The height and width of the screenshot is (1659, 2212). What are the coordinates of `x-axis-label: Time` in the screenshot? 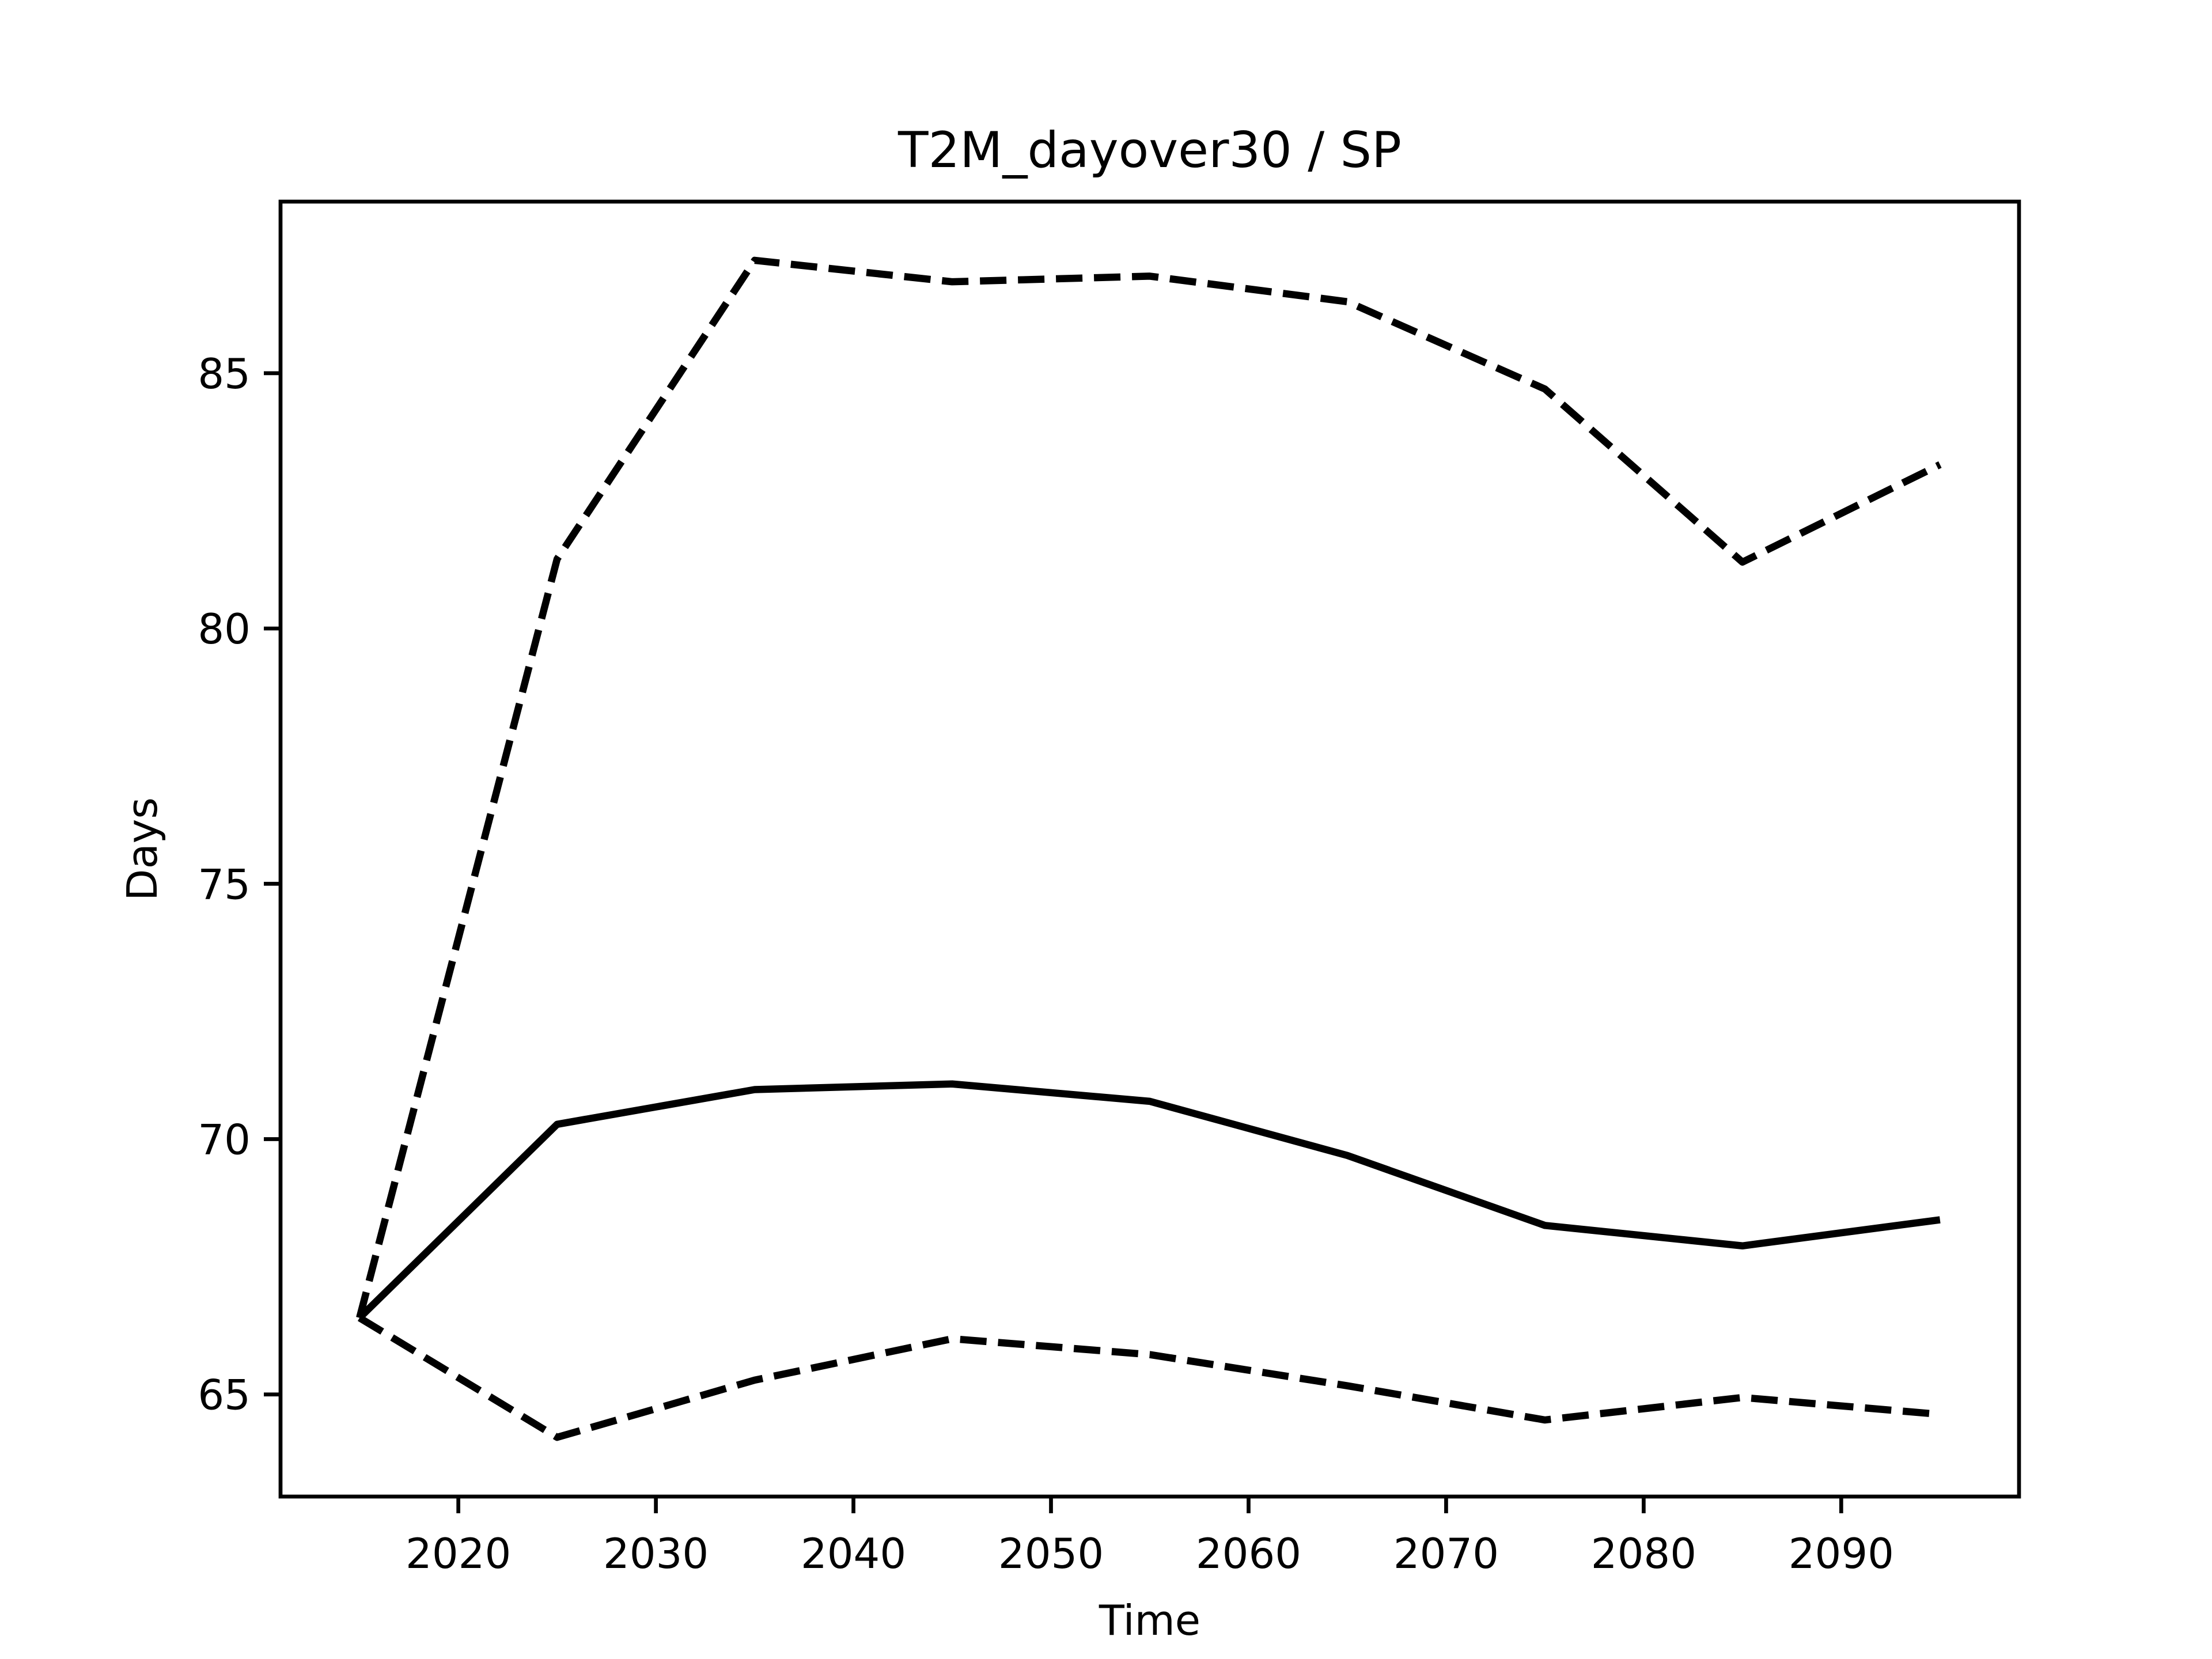 It's located at (1149, 1620).